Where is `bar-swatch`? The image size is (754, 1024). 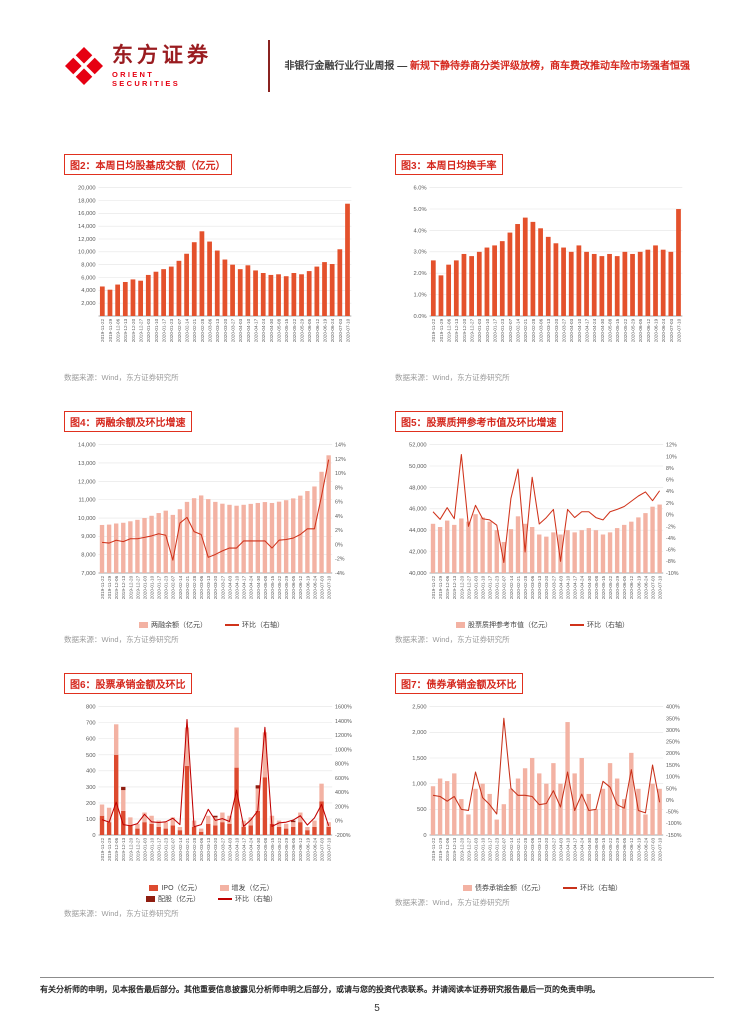 bar-swatch is located at coordinates (143, 625).